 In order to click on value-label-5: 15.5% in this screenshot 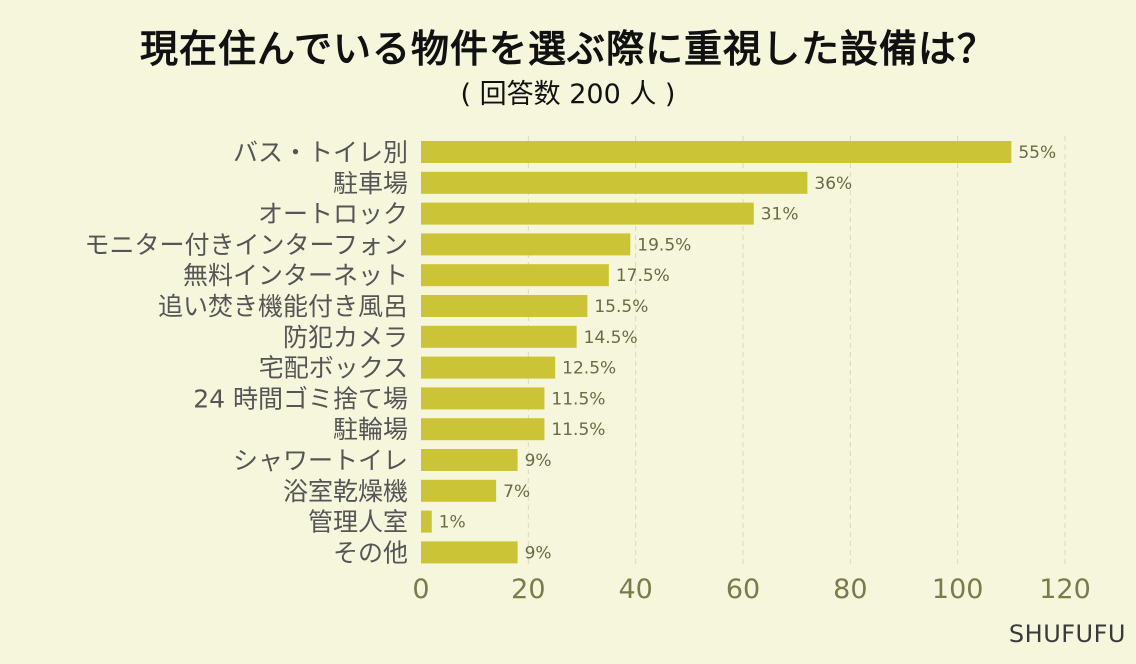, I will do `click(621, 307)`.